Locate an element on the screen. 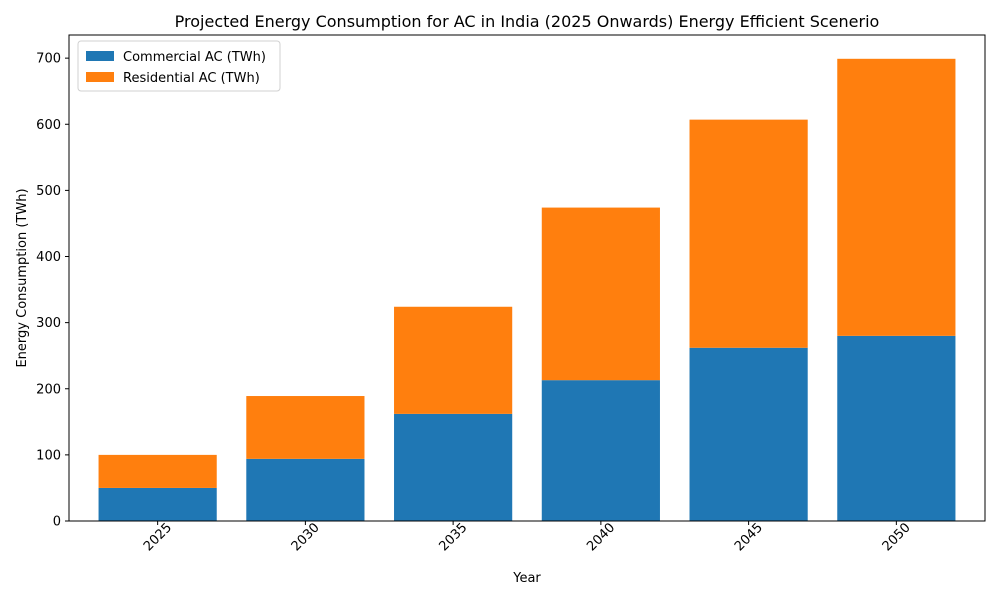  y-axis: 0 100 200 300 400 500 600 700 is located at coordinates (52, 291).